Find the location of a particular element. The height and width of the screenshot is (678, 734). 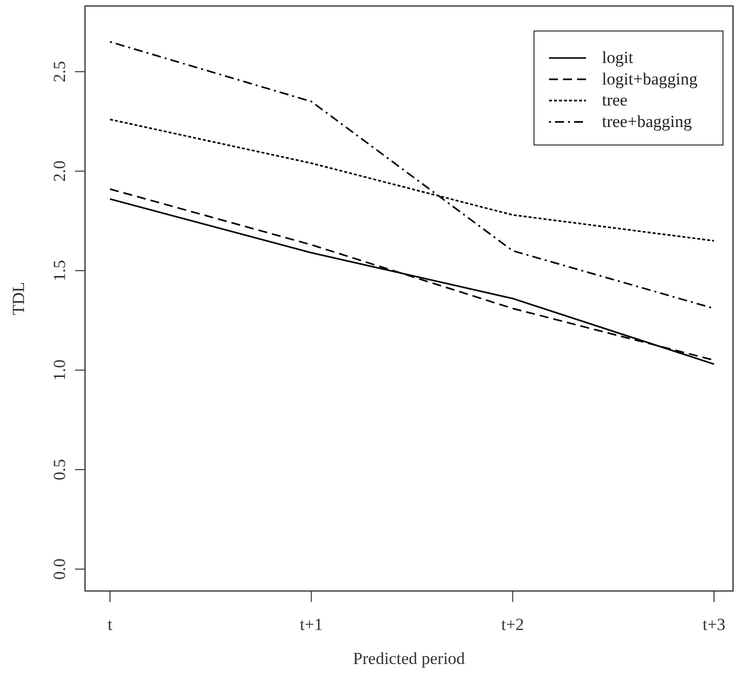

legend-label: logit+bagging is located at coordinates (650, 78).